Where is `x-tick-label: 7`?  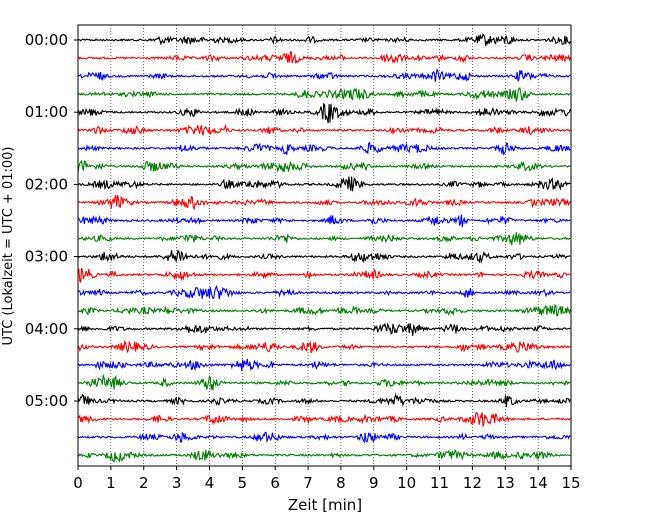
x-tick-label: 7 is located at coordinates (308, 483).